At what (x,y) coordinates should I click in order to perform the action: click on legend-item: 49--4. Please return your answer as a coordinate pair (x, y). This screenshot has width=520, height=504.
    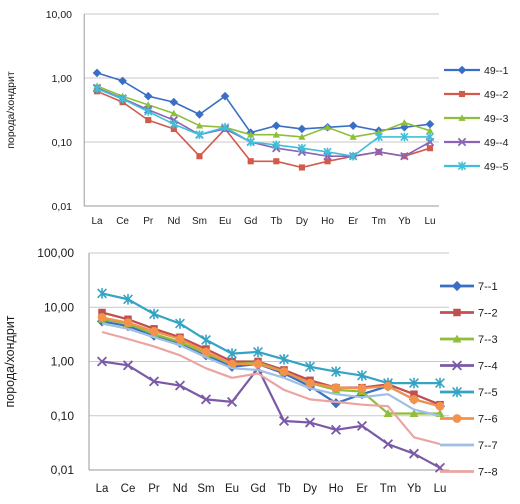
    Looking at the image, I should click on (476, 143).